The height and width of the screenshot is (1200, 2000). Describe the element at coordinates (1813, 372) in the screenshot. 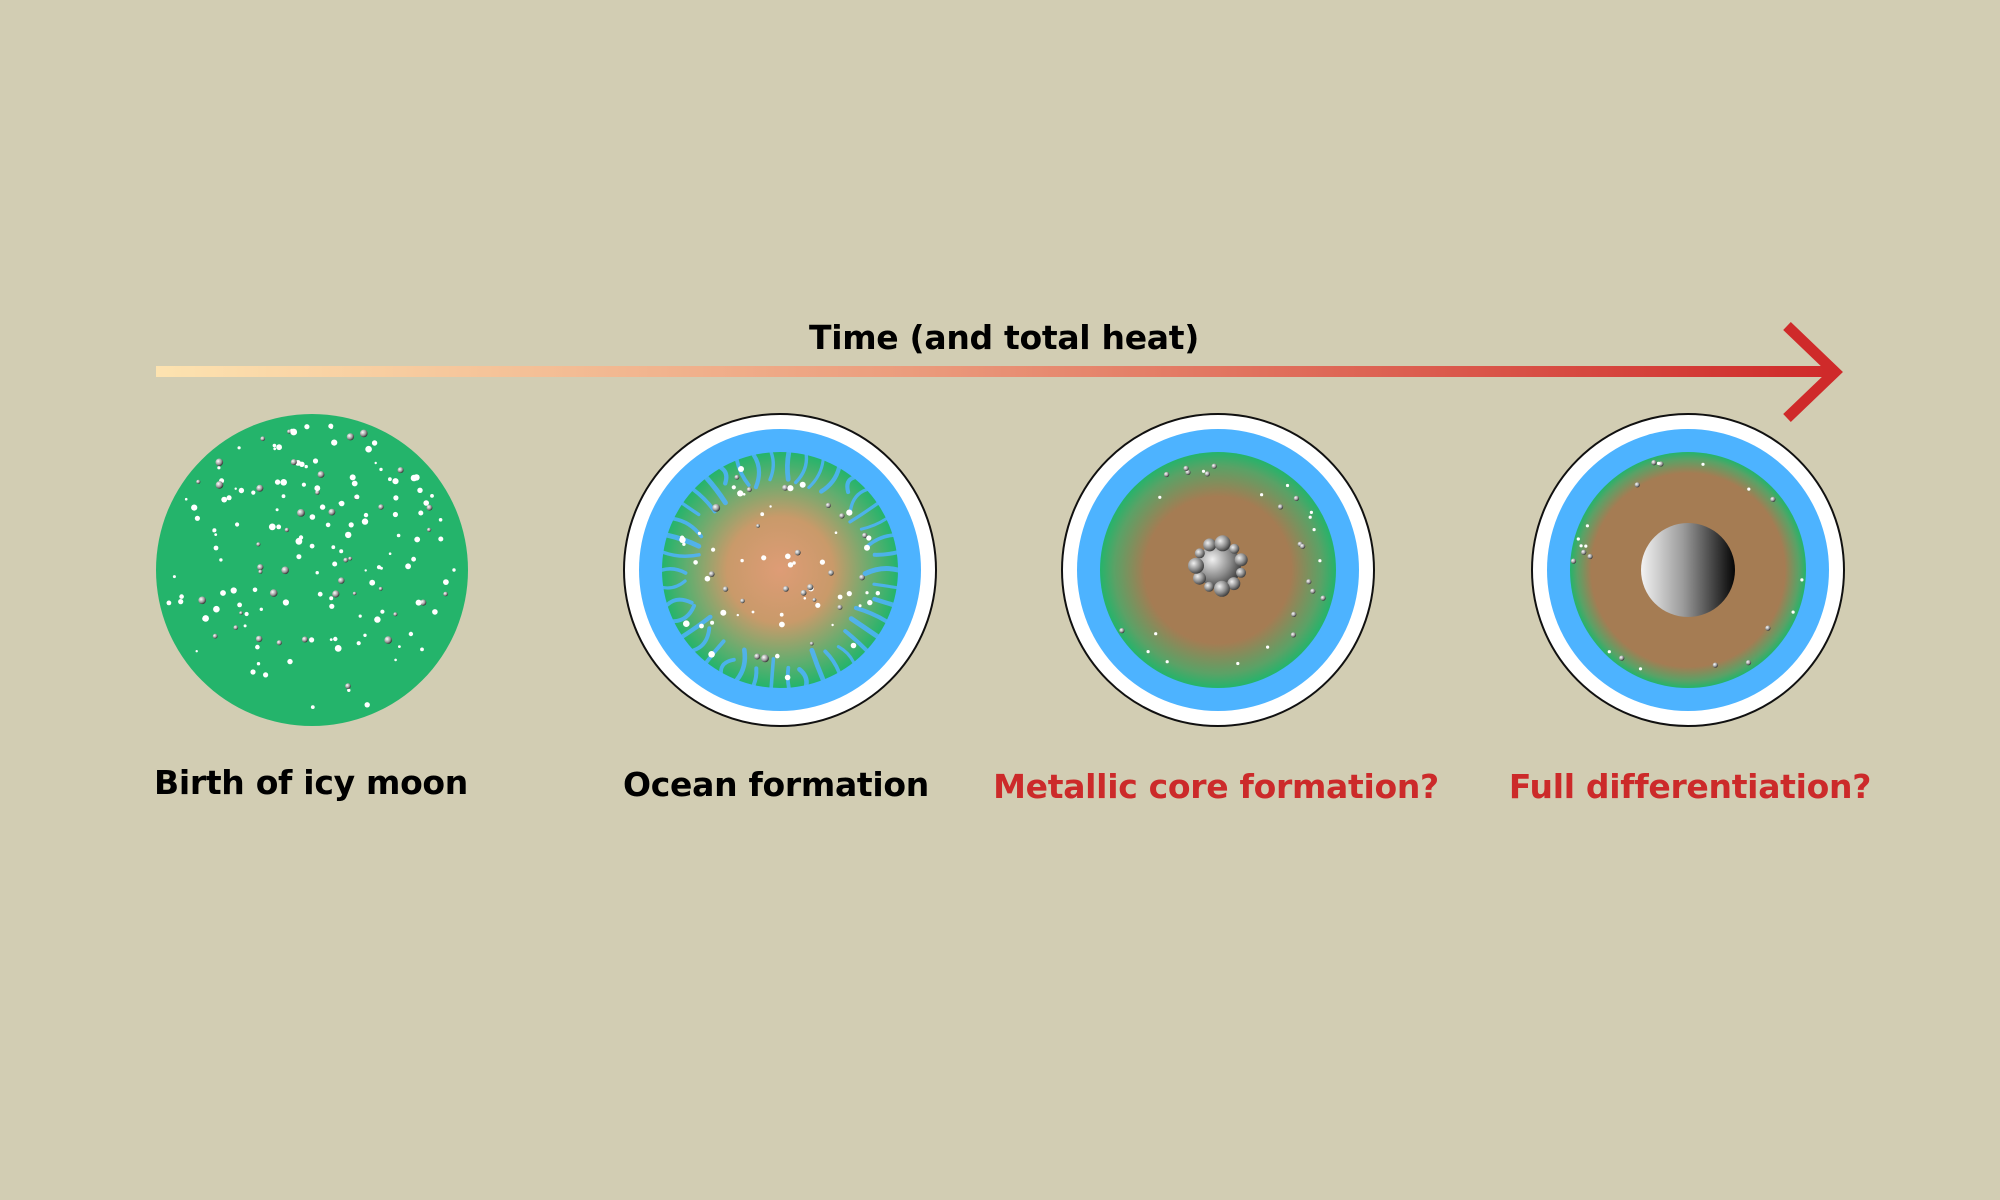

I see `time-arrow-head` at that location.